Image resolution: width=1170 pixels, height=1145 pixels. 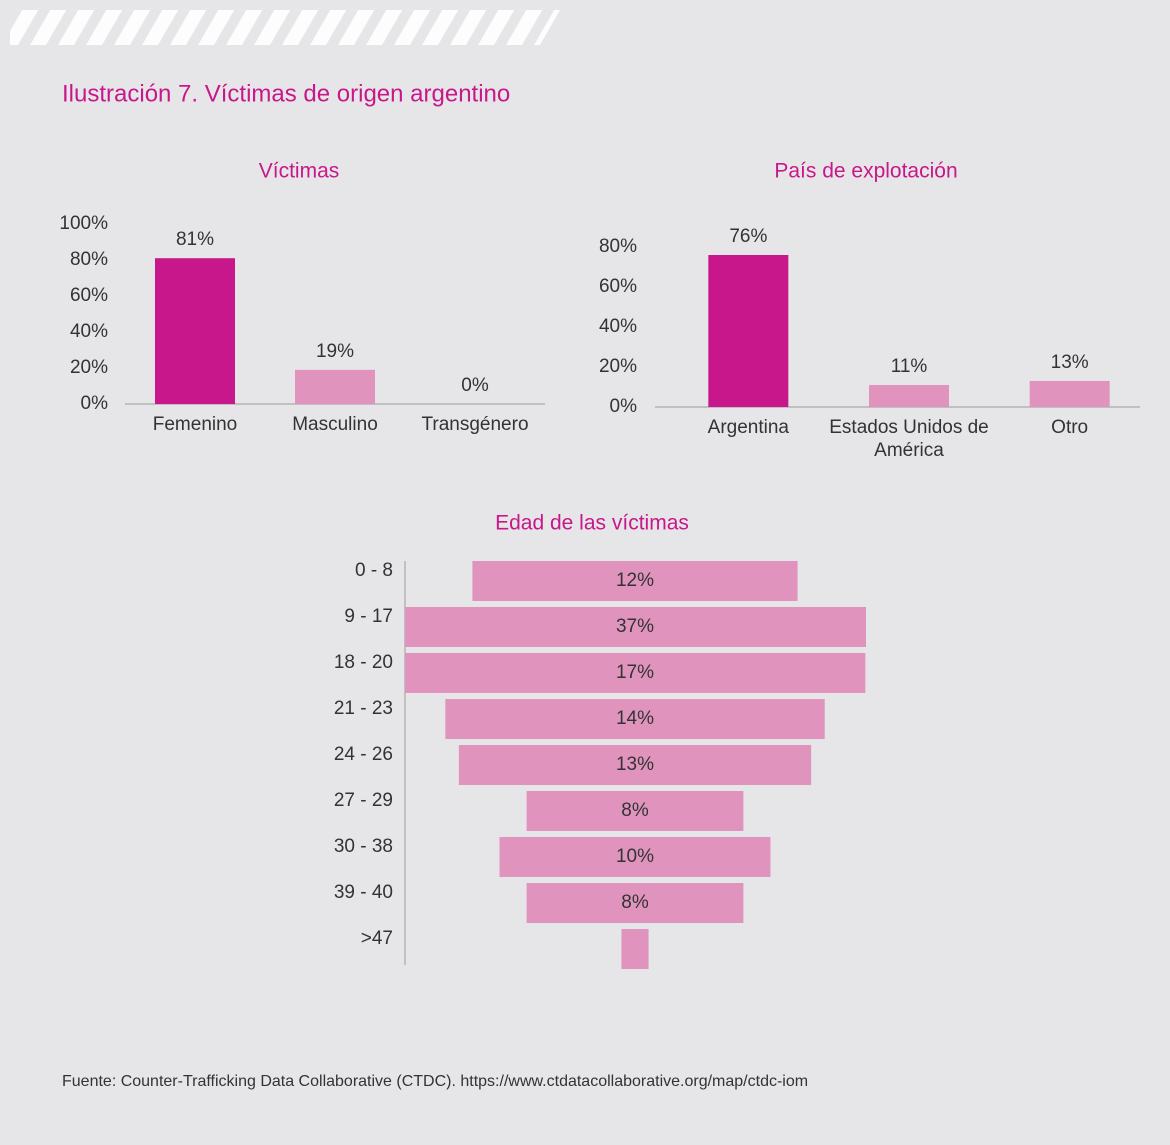 I want to click on x-tick-label-box: Transgénero, so click(x=475, y=424).